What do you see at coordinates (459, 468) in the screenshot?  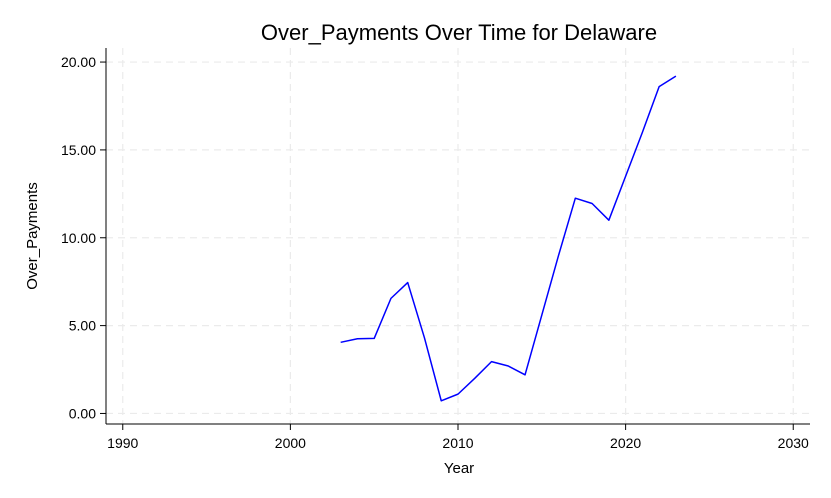 I see `x-axis-label: Year` at bounding box center [459, 468].